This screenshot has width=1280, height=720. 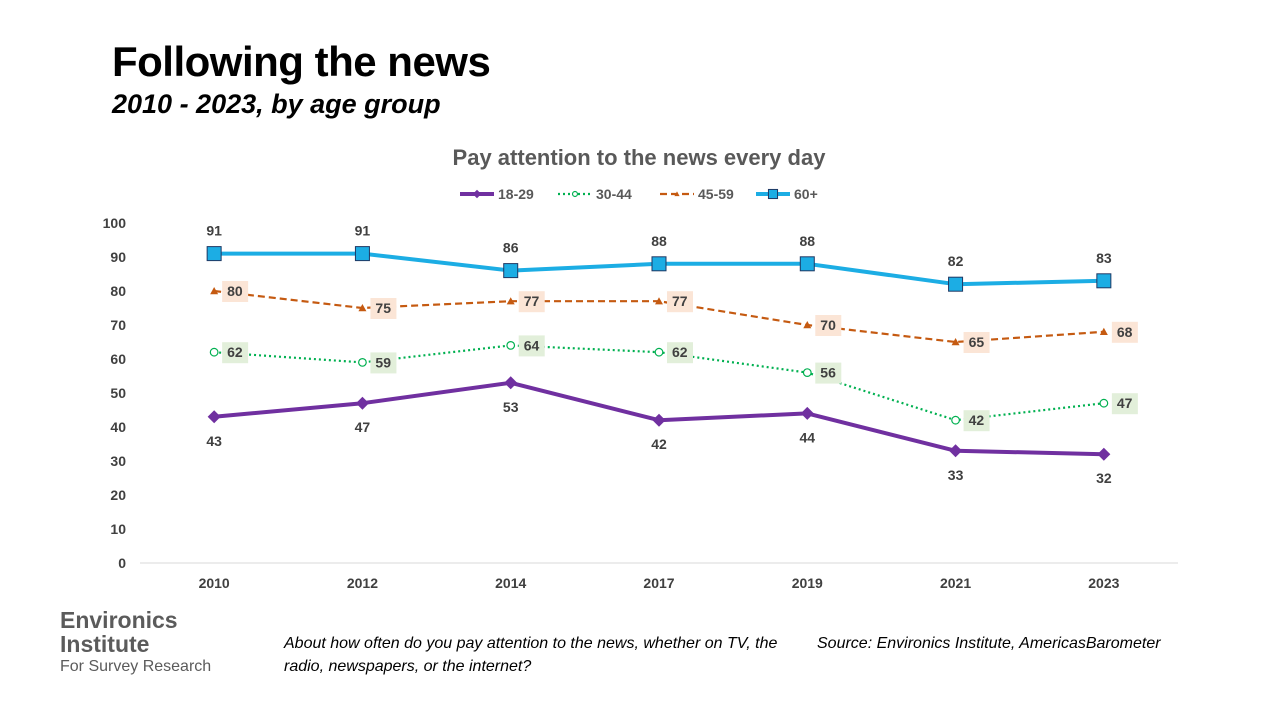 What do you see at coordinates (122, 563) in the screenshot?
I see `y-tick-label-0: 0` at bounding box center [122, 563].